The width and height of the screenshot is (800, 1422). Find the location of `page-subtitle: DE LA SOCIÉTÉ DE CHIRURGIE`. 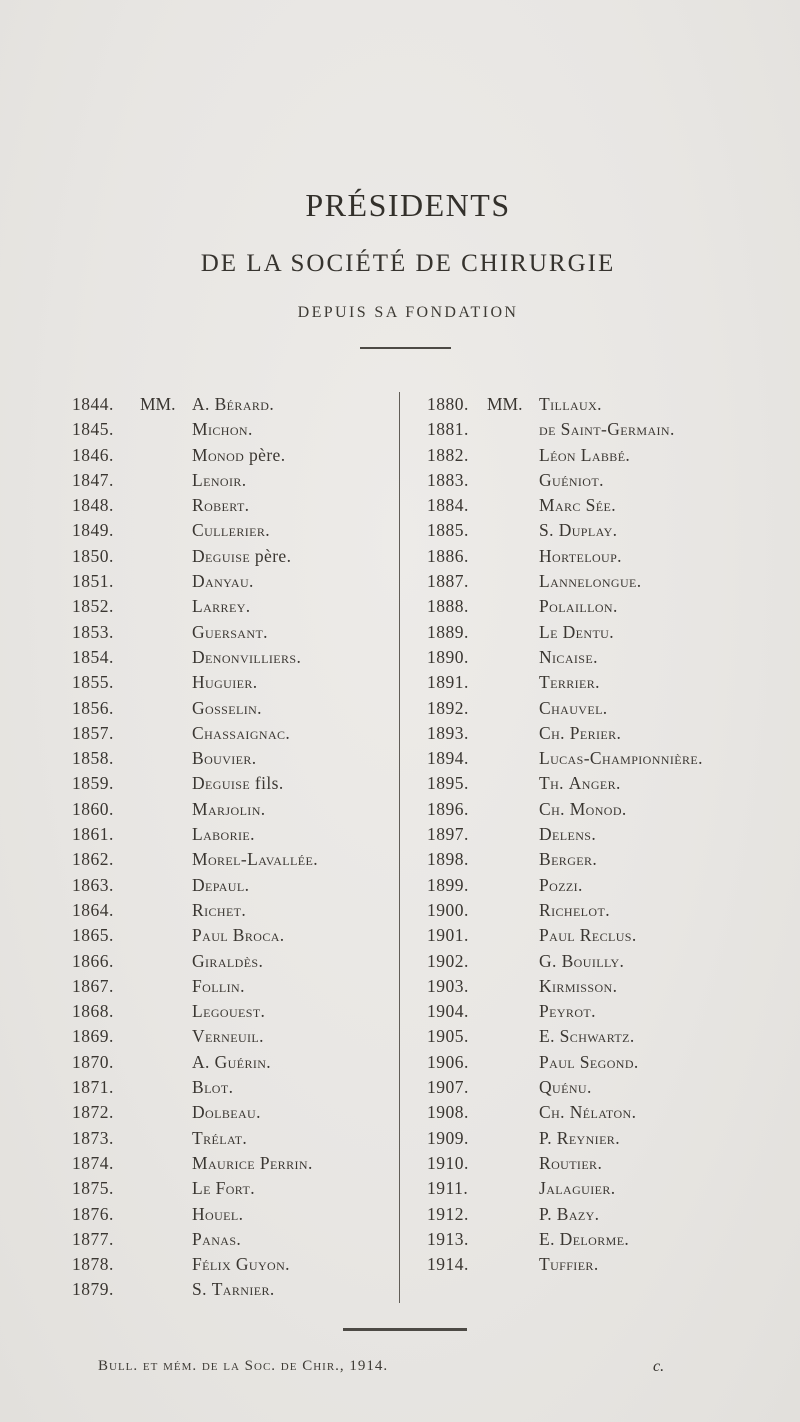

page-subtitle: DE LA SOCIÉTÉ DE CHIRURGIE is located at coordinates (408, 263).